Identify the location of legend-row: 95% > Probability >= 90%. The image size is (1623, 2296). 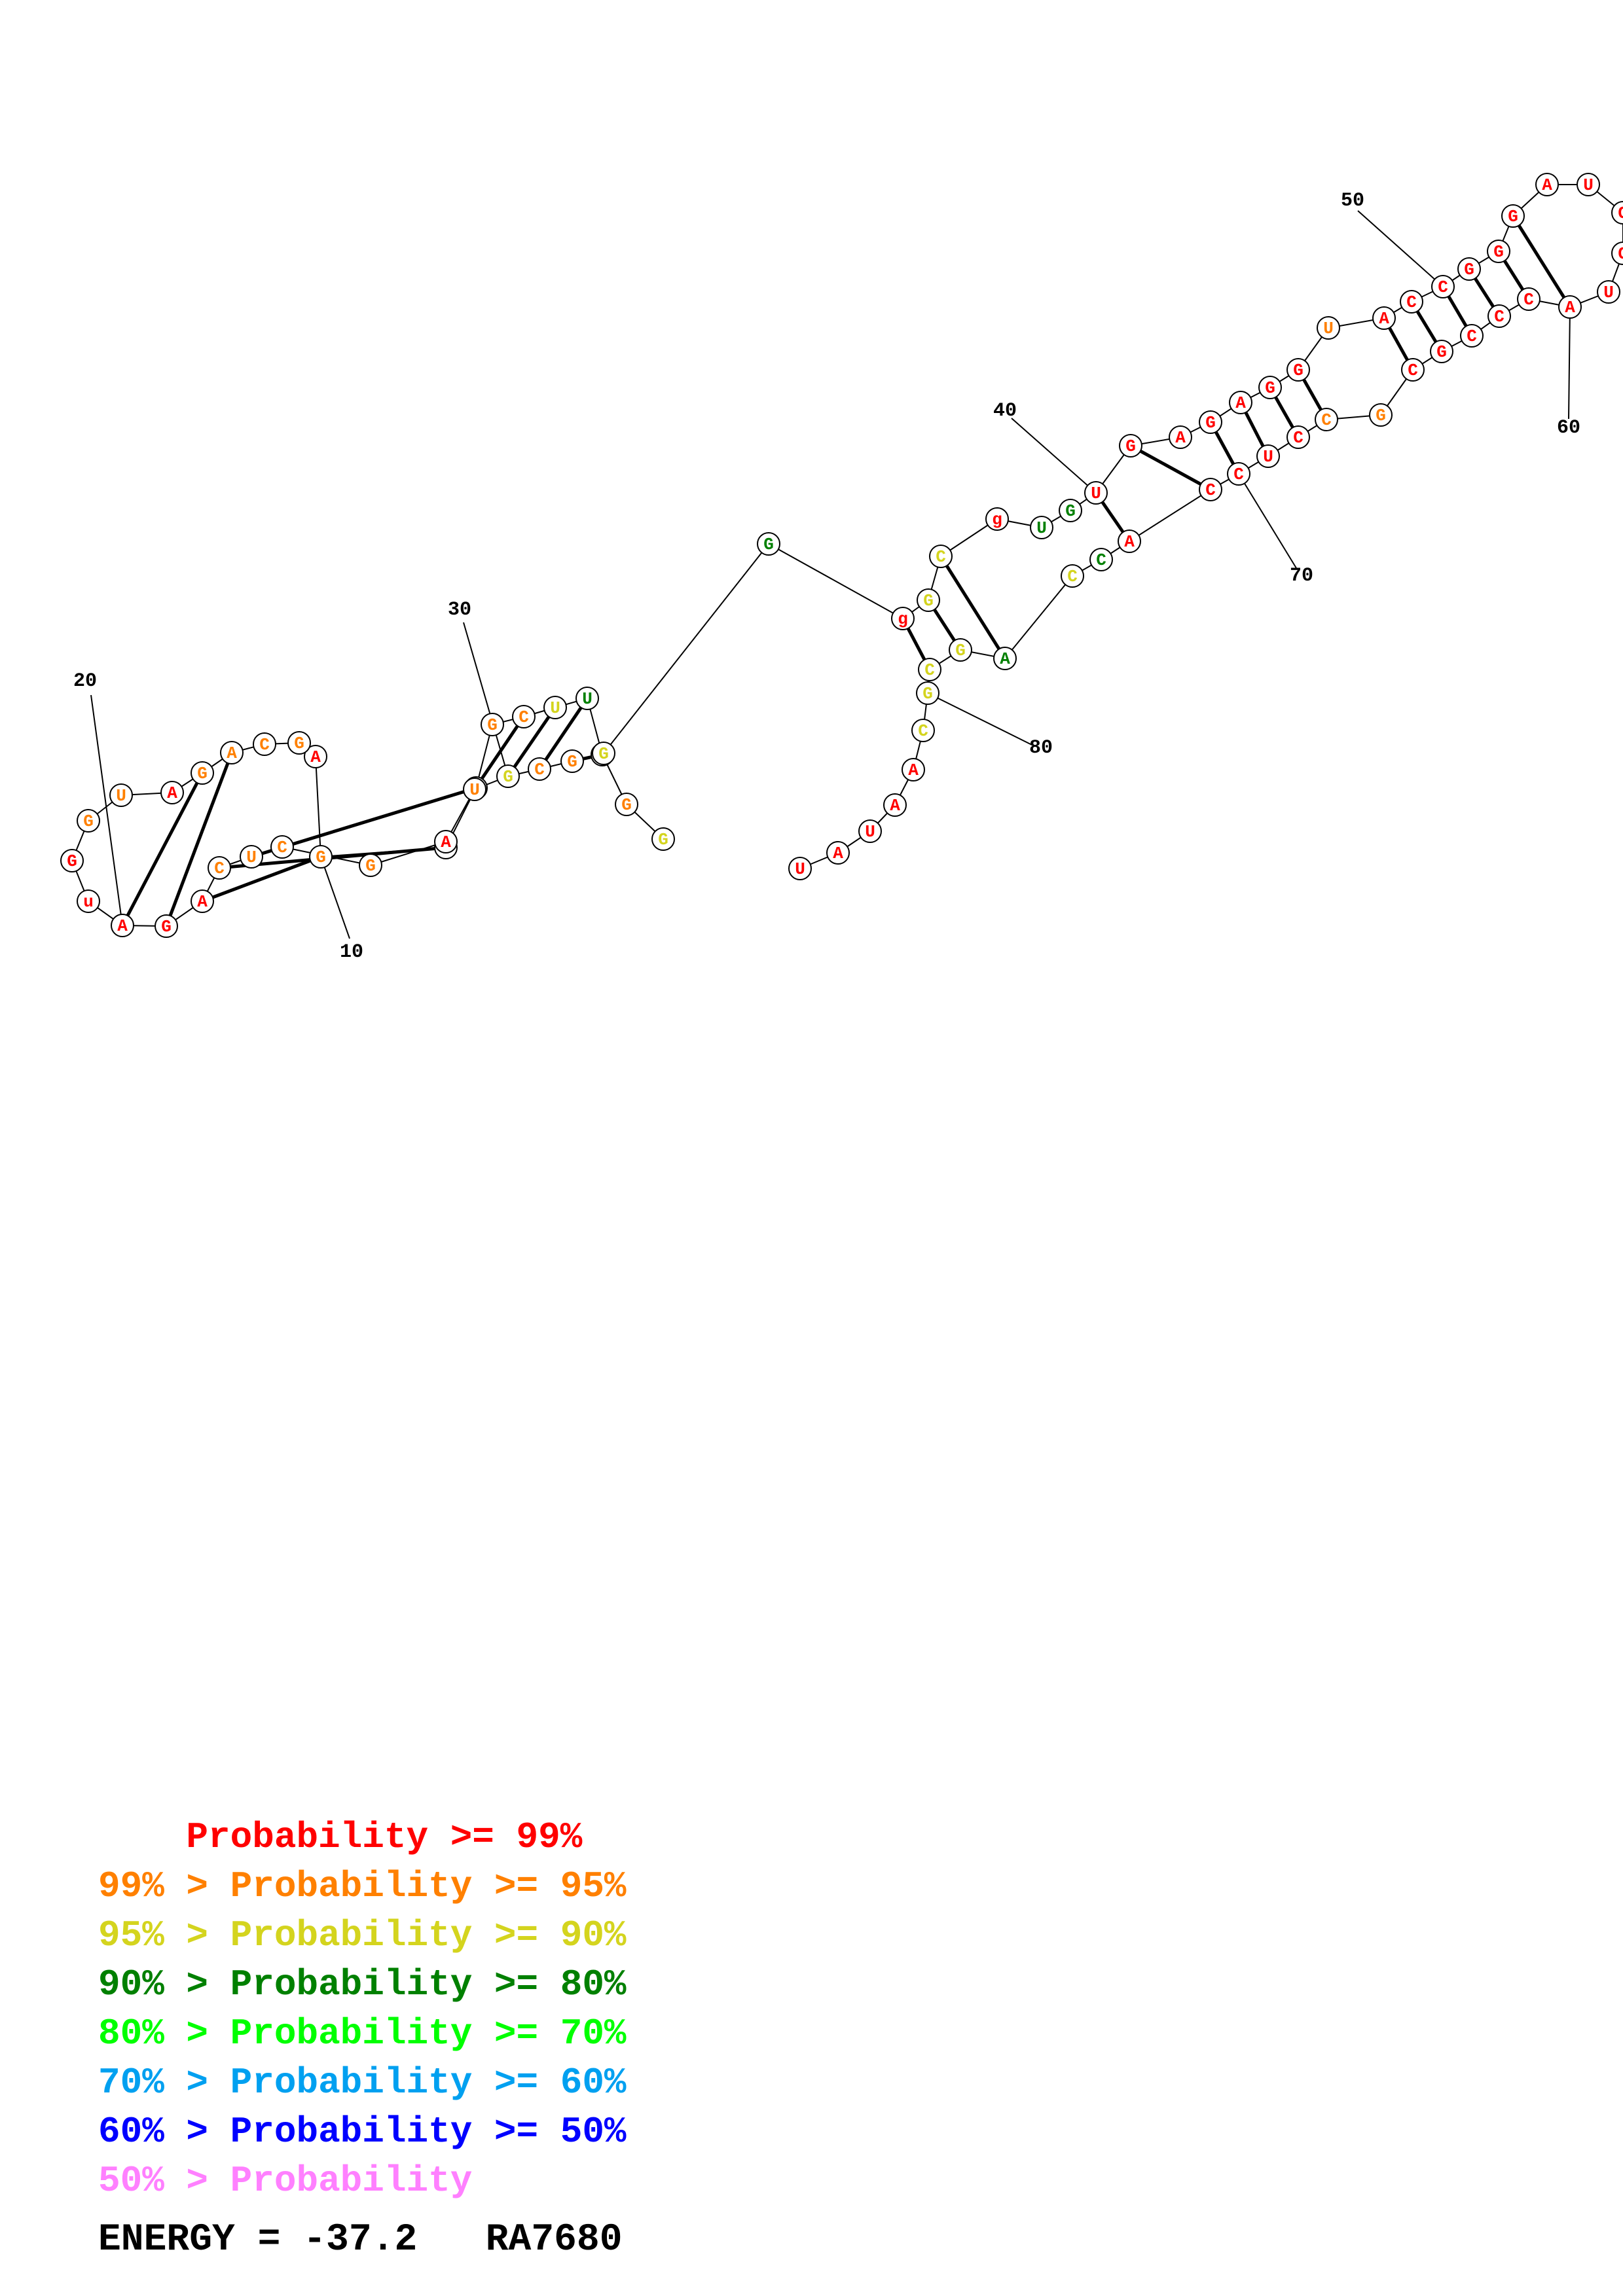
(362, 1935).